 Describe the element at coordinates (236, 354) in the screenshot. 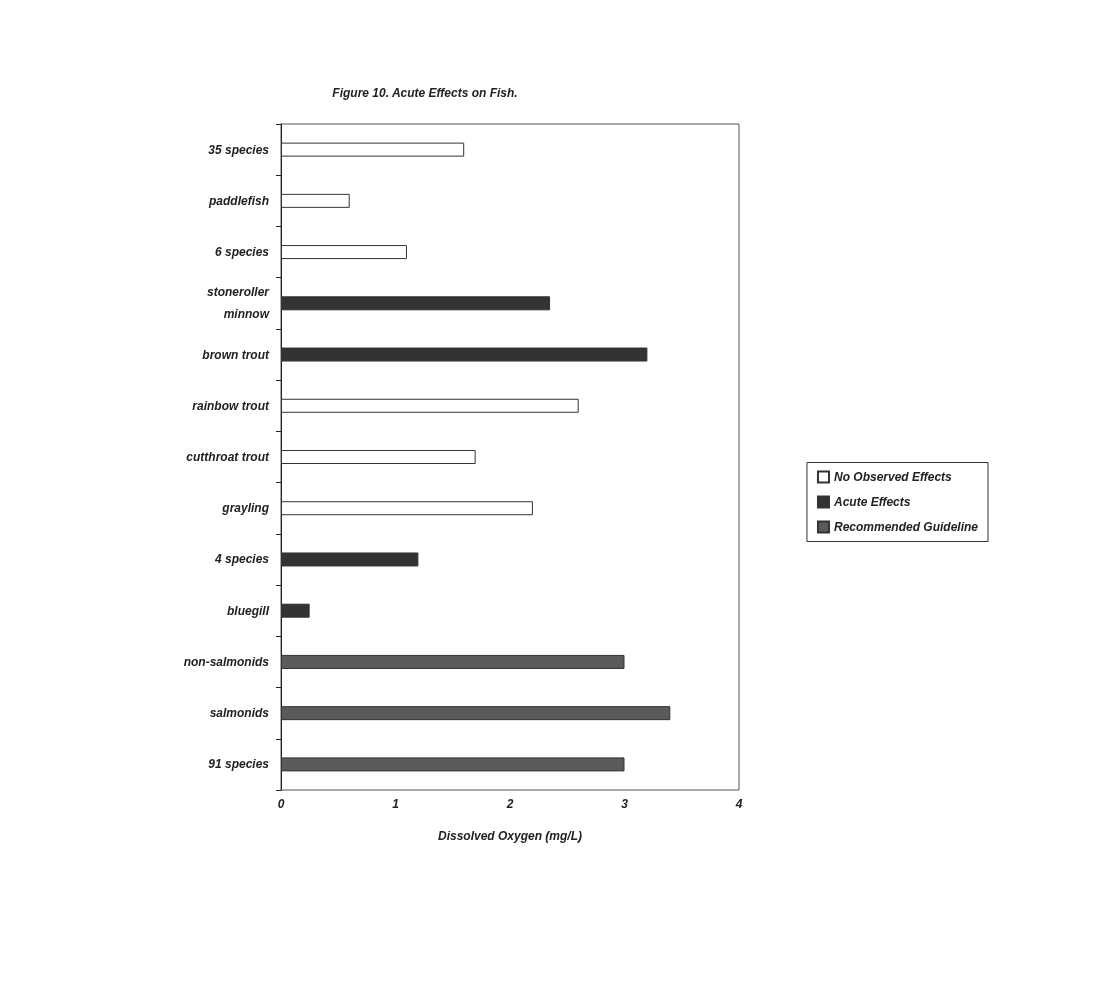

I see `y-tick-label: brown trout` at that location.